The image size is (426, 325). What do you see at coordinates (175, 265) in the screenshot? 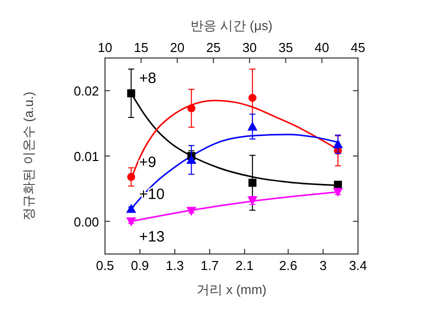
I see `x-tick-label: 1.3` at bounding box center [175, 265].